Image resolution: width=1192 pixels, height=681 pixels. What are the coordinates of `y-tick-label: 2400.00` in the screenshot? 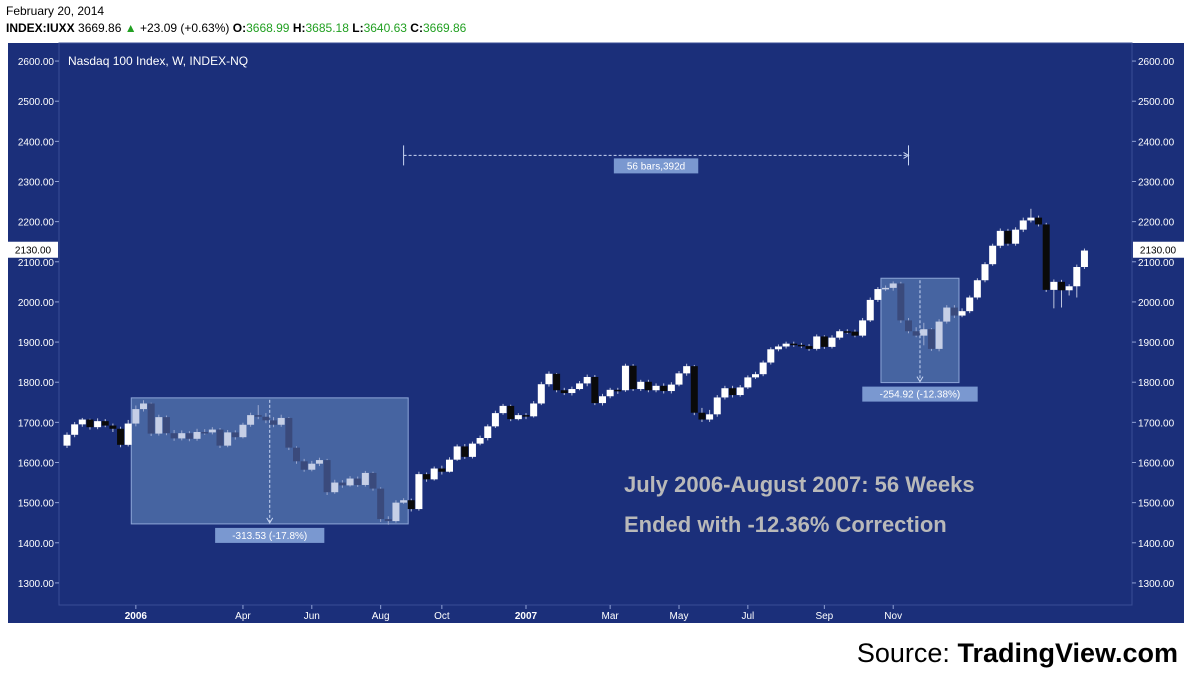 It's located at (36, 142).